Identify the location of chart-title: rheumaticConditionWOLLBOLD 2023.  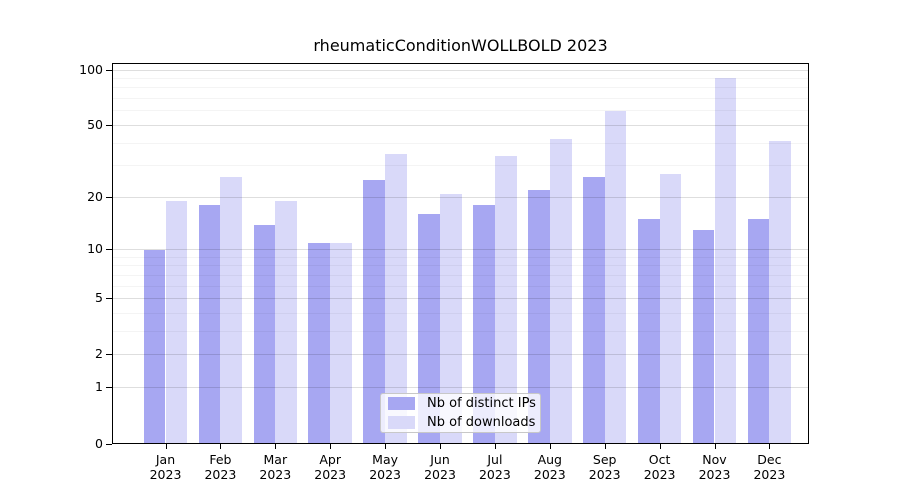
(460, 45).